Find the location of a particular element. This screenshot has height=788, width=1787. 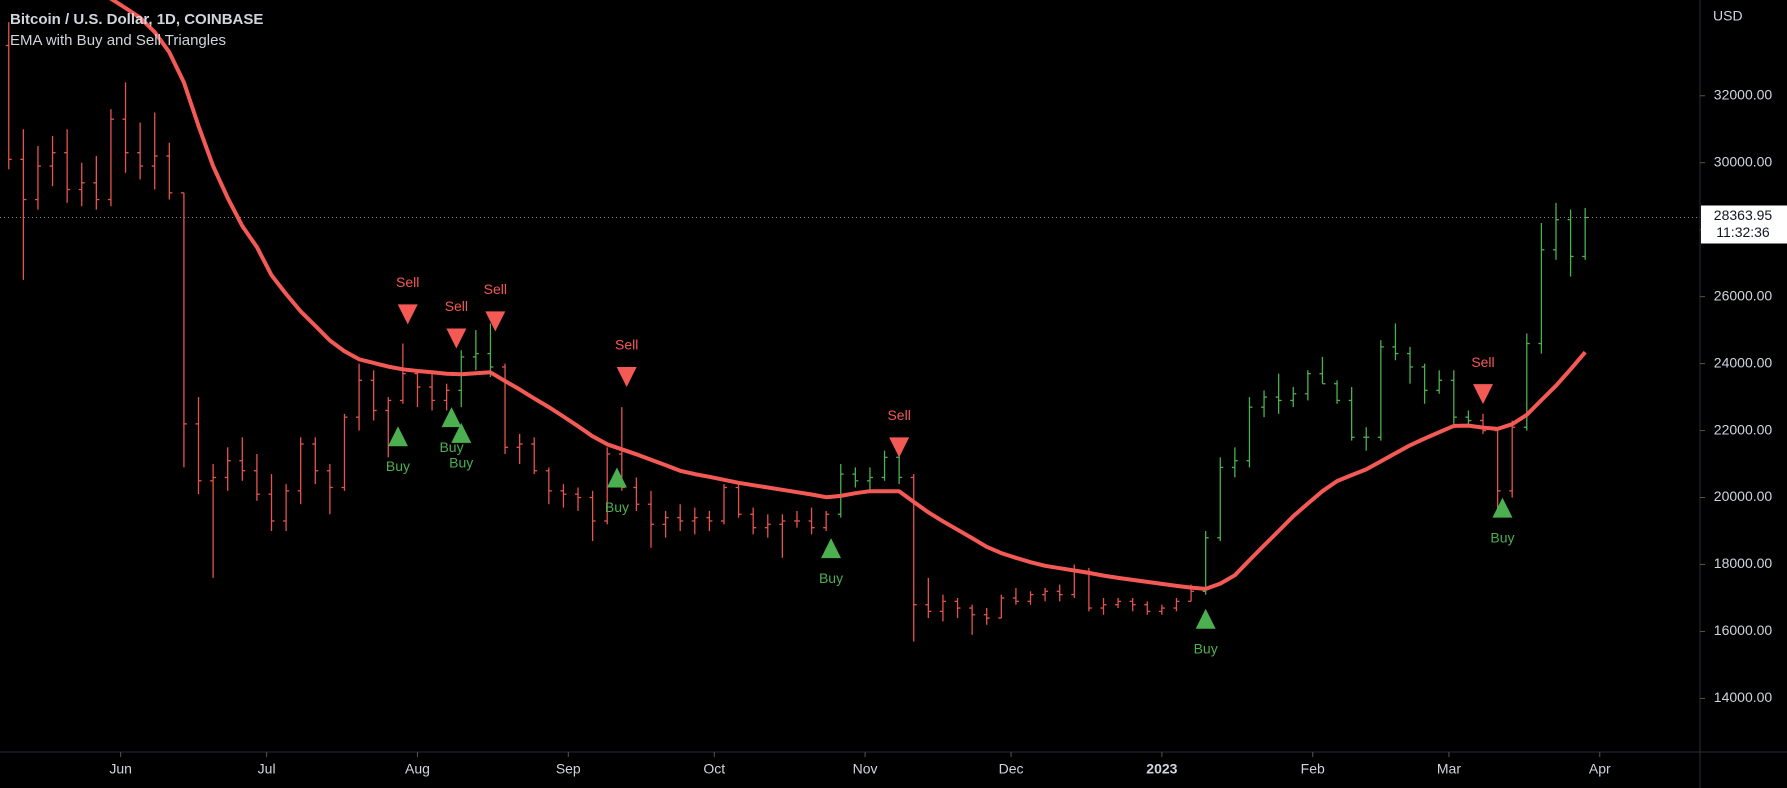

chart-title: Bitcoin / U.S. Dollar, 1D, COINBASE is located at coordinates (136, 19).